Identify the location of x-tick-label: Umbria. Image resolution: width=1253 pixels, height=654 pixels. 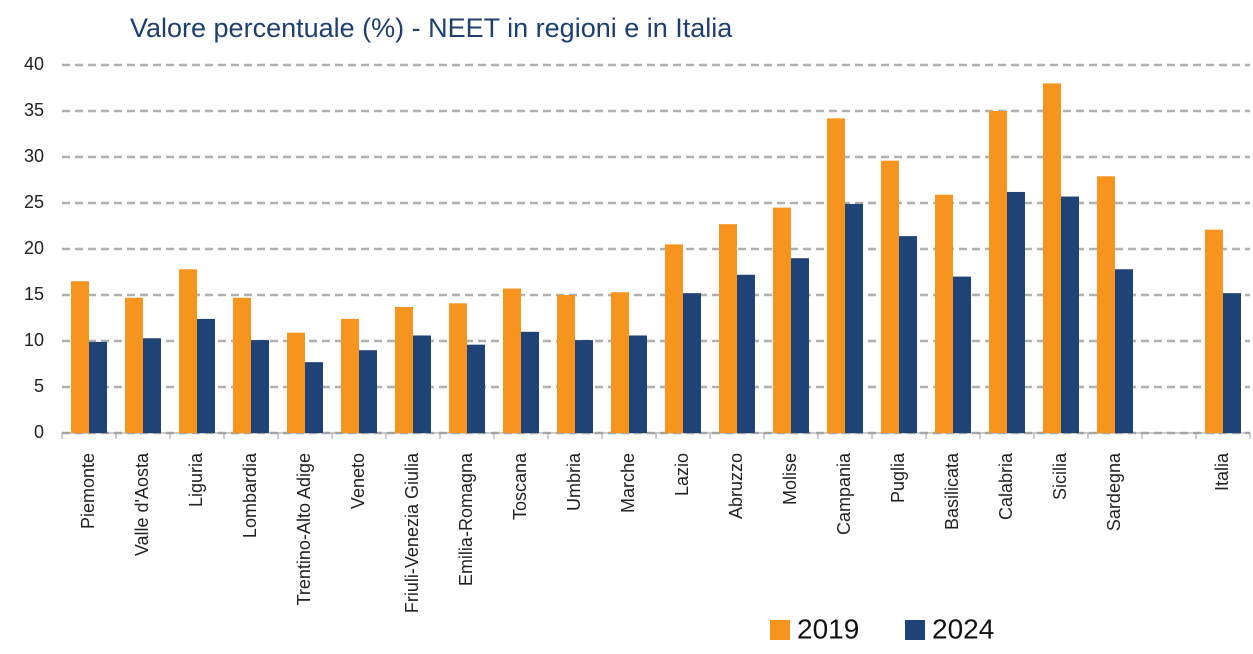
(574, 481).